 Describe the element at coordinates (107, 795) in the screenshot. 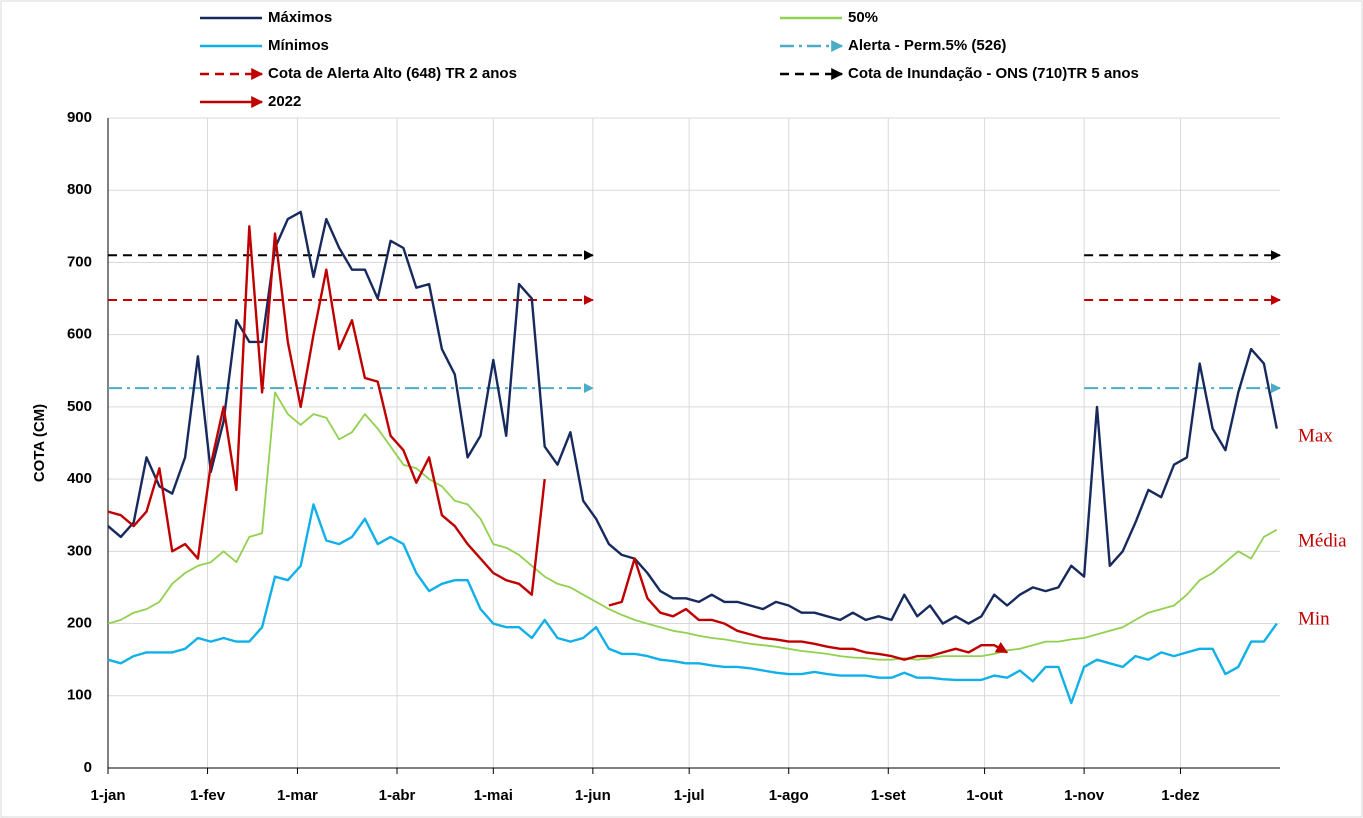

I see `x-tick-label: 1-jan` at that location.